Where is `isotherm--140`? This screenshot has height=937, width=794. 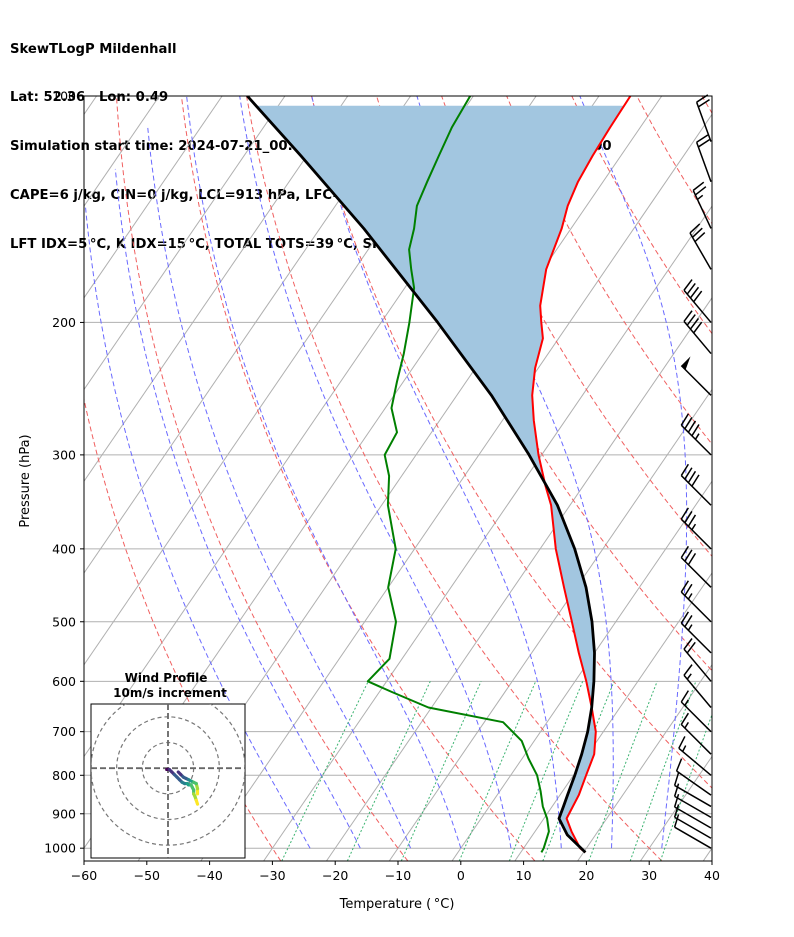 isotherm--140 is located at coordinates (90, 106).